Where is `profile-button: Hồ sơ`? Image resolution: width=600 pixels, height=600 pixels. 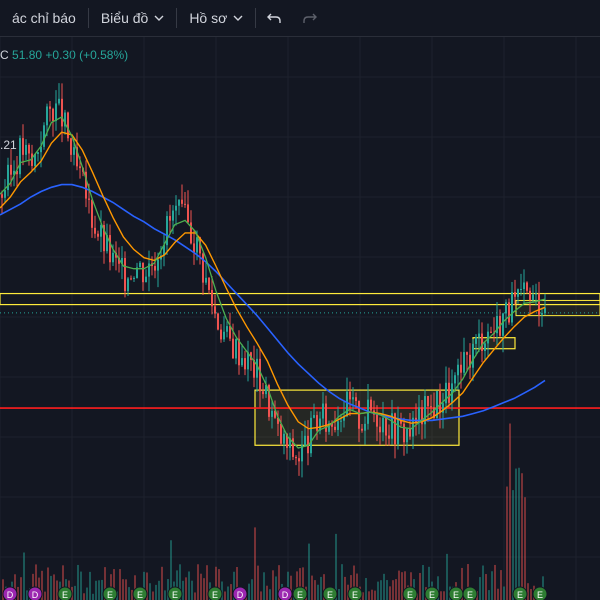 profile-button: Hồ sơ is located at coordinates (216, 18).